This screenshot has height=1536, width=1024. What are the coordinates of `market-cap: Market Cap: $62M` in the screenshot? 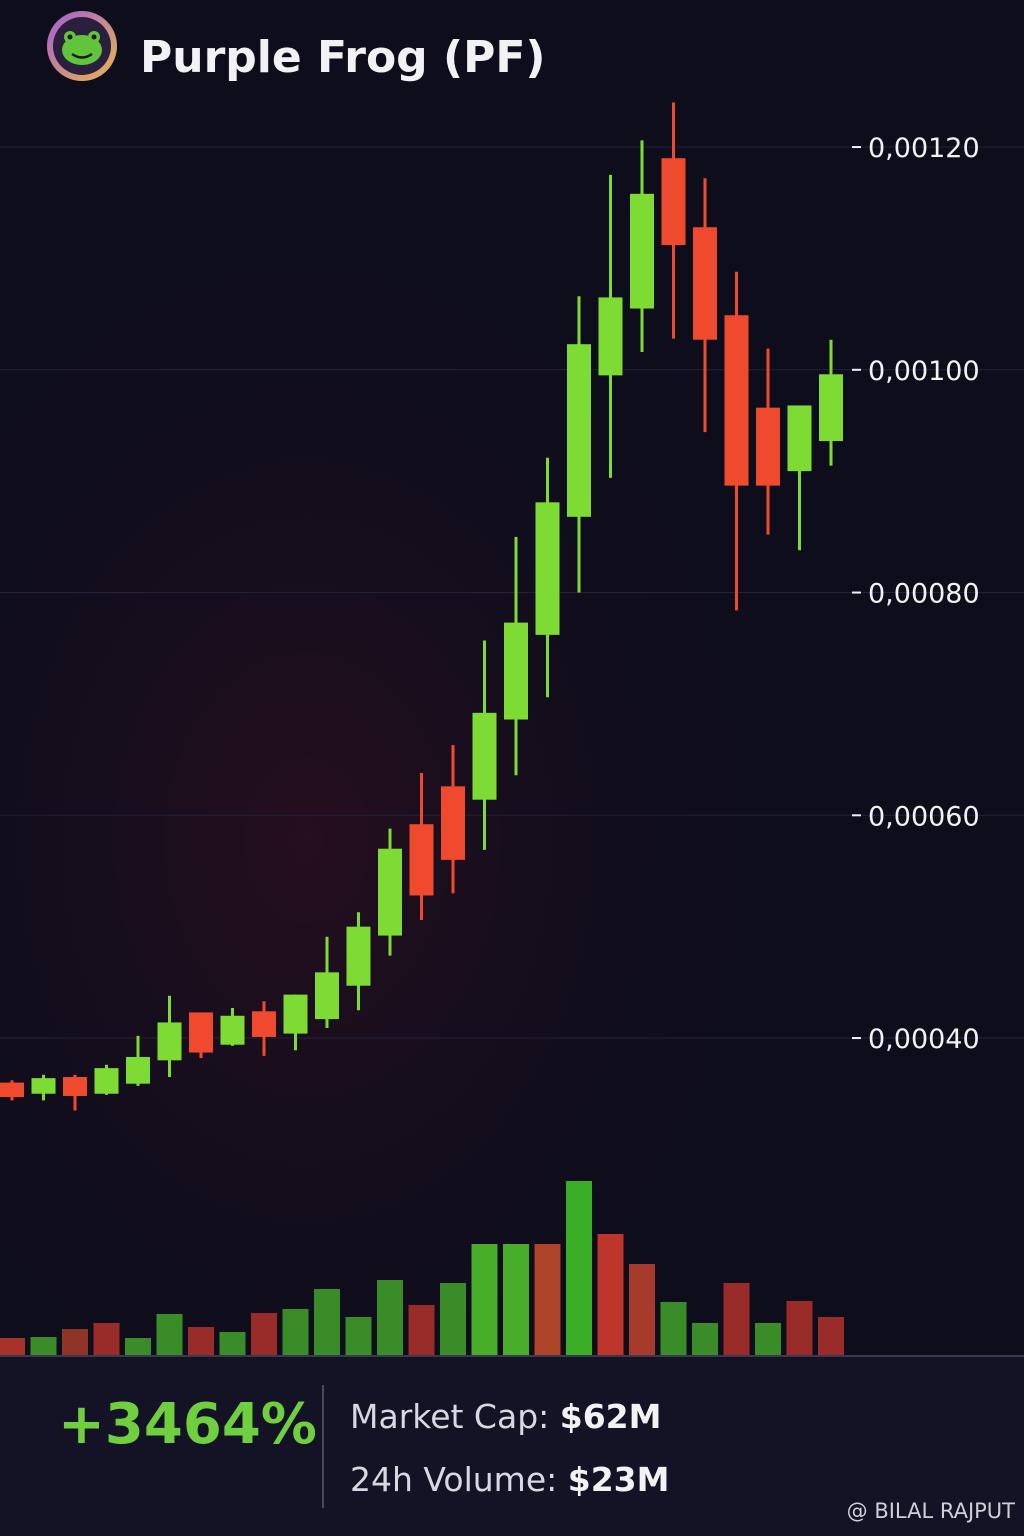 It's located at (505, 1416).